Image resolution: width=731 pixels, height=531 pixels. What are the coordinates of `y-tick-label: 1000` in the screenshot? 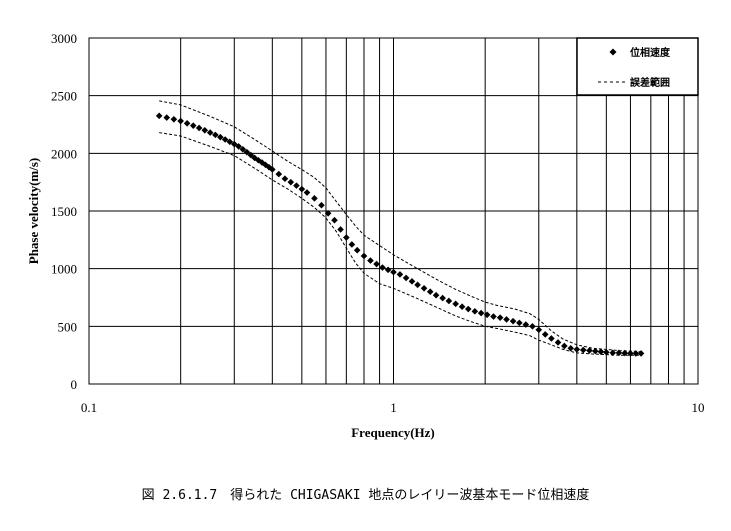 It's located at (64, 269).